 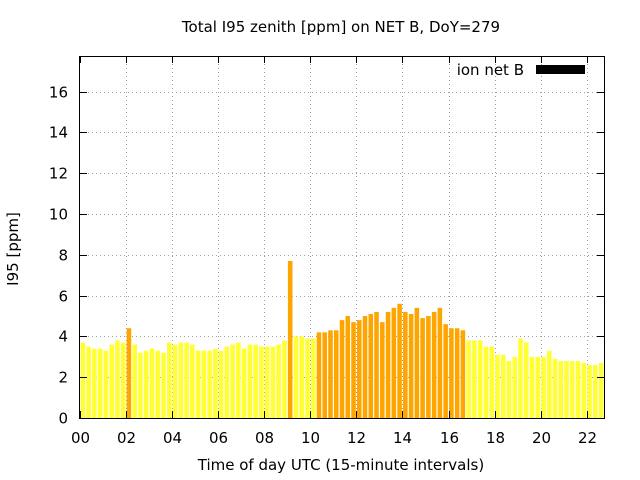 What do you see at coordinates (340, 27) in the screenshot?
I see `chart-title: Total I95 zenith [ppm] on NET B, DoY=279` at bounding box center [340, 27].